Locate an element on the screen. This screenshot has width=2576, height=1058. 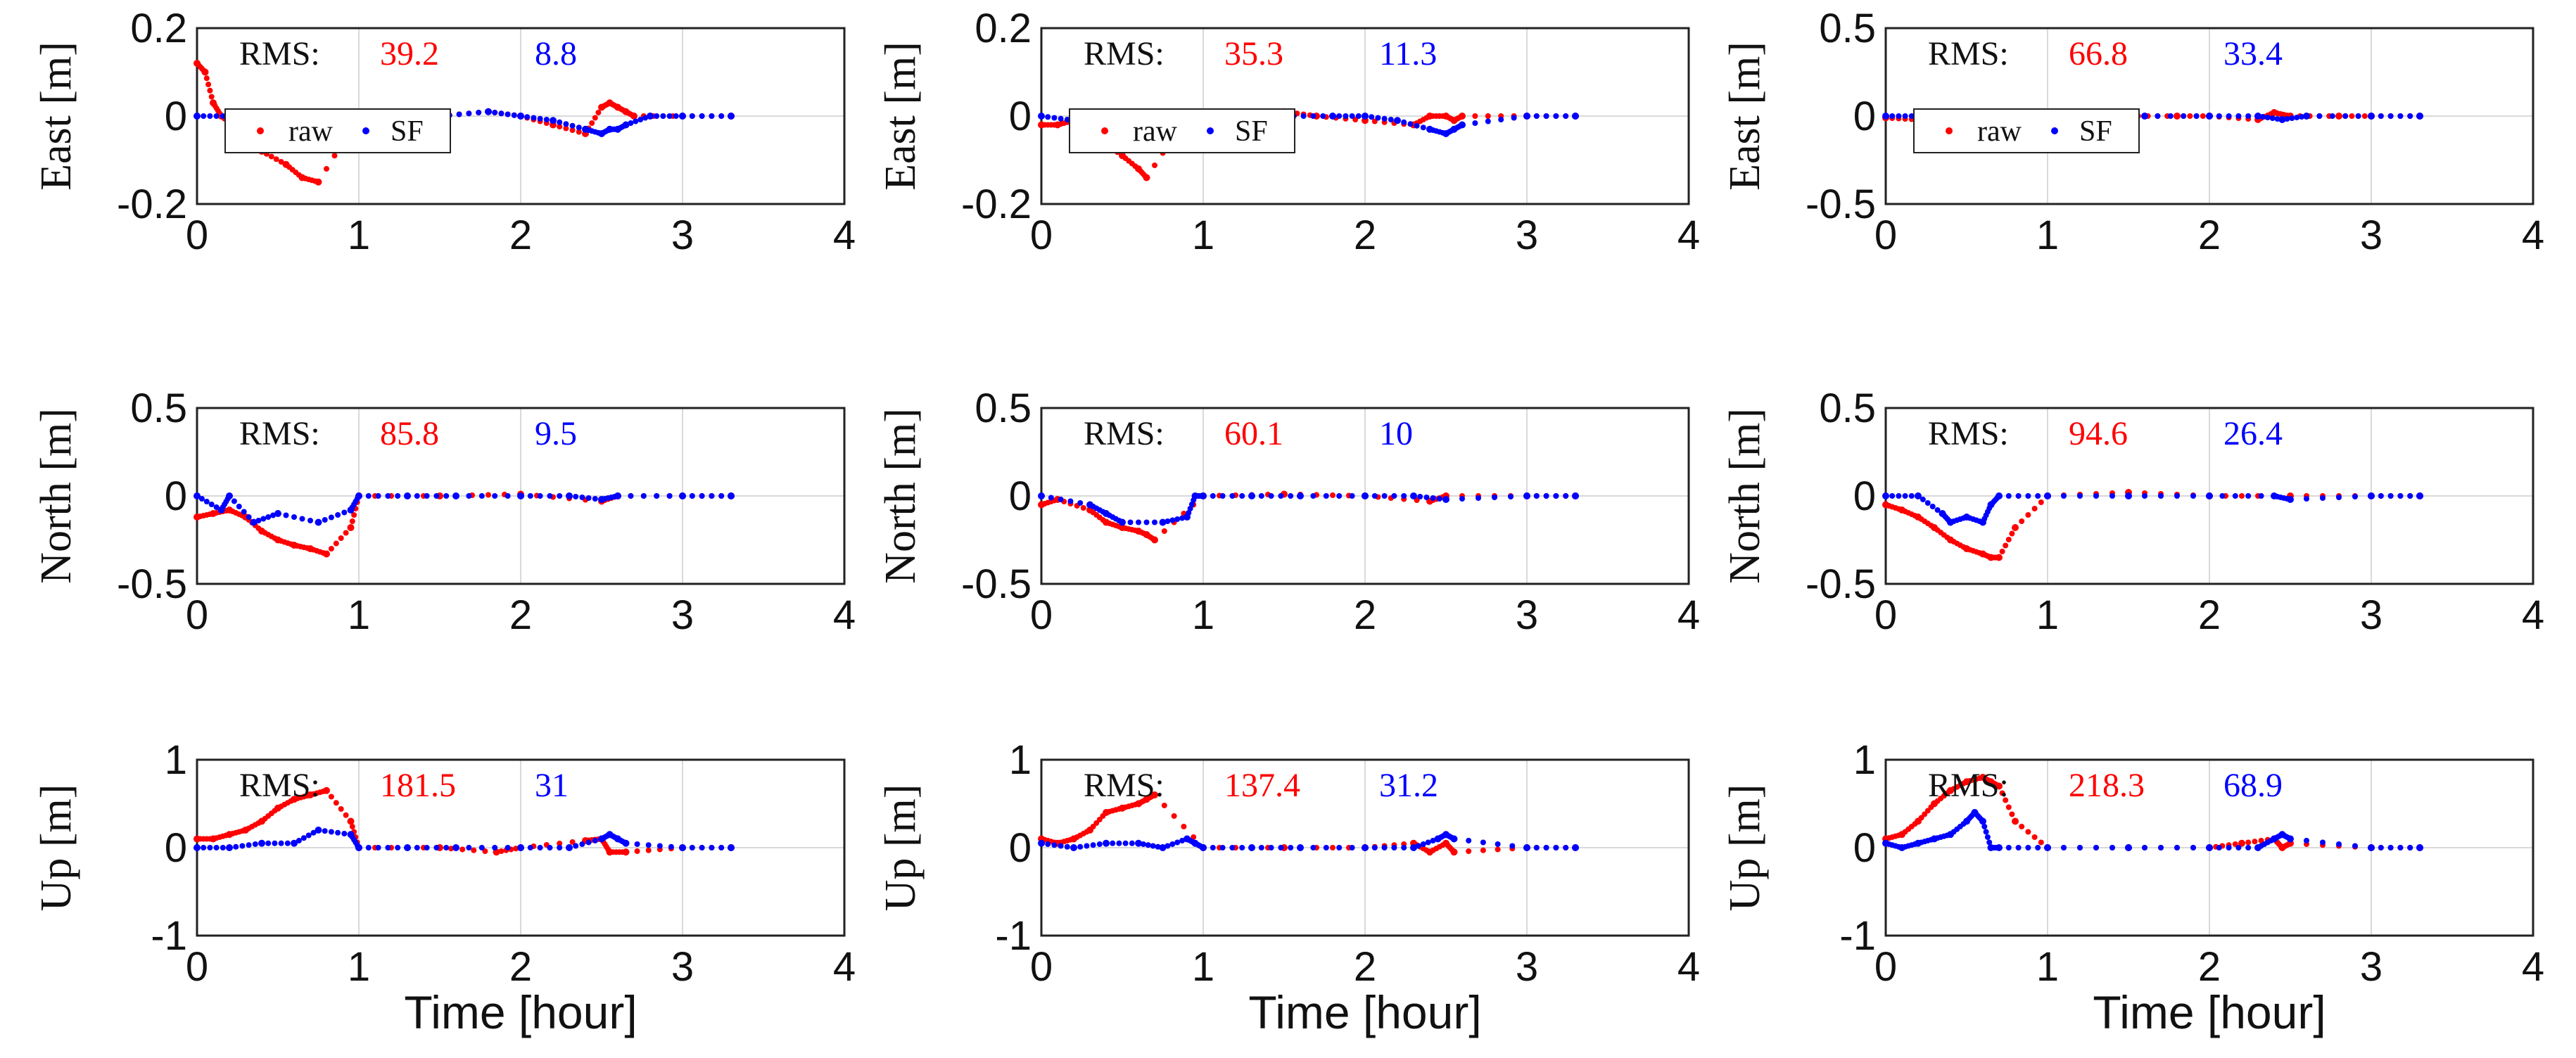
p2-legend-sf-marker is located at coordinates (1210, 130).